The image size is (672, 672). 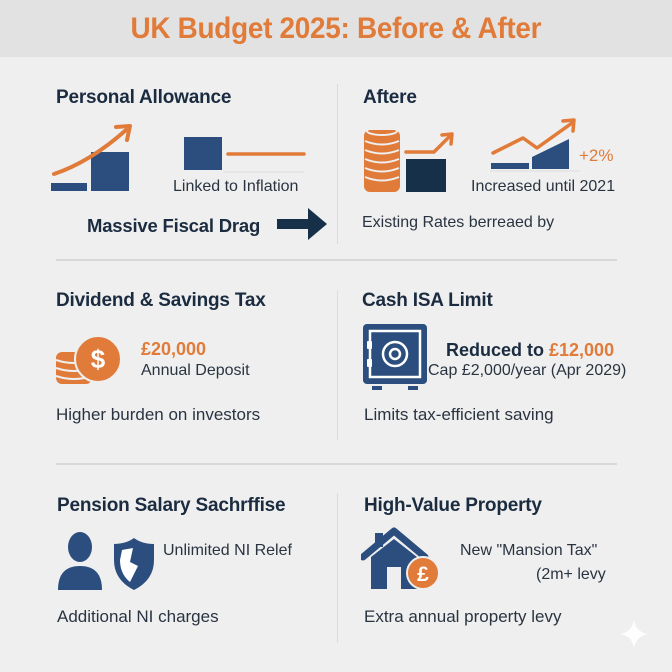 What do you see at coordinates (498, 350) in the screenshot?
I see `reduced-prefix: Reduced to` at bounding box center [498, 350].